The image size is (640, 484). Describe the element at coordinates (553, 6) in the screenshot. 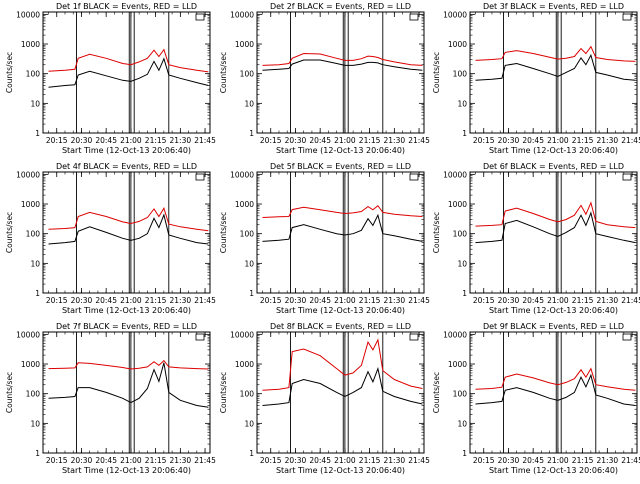

I see `panel-title: Det 3f BLACK = Events, RED = LLD` at that location.